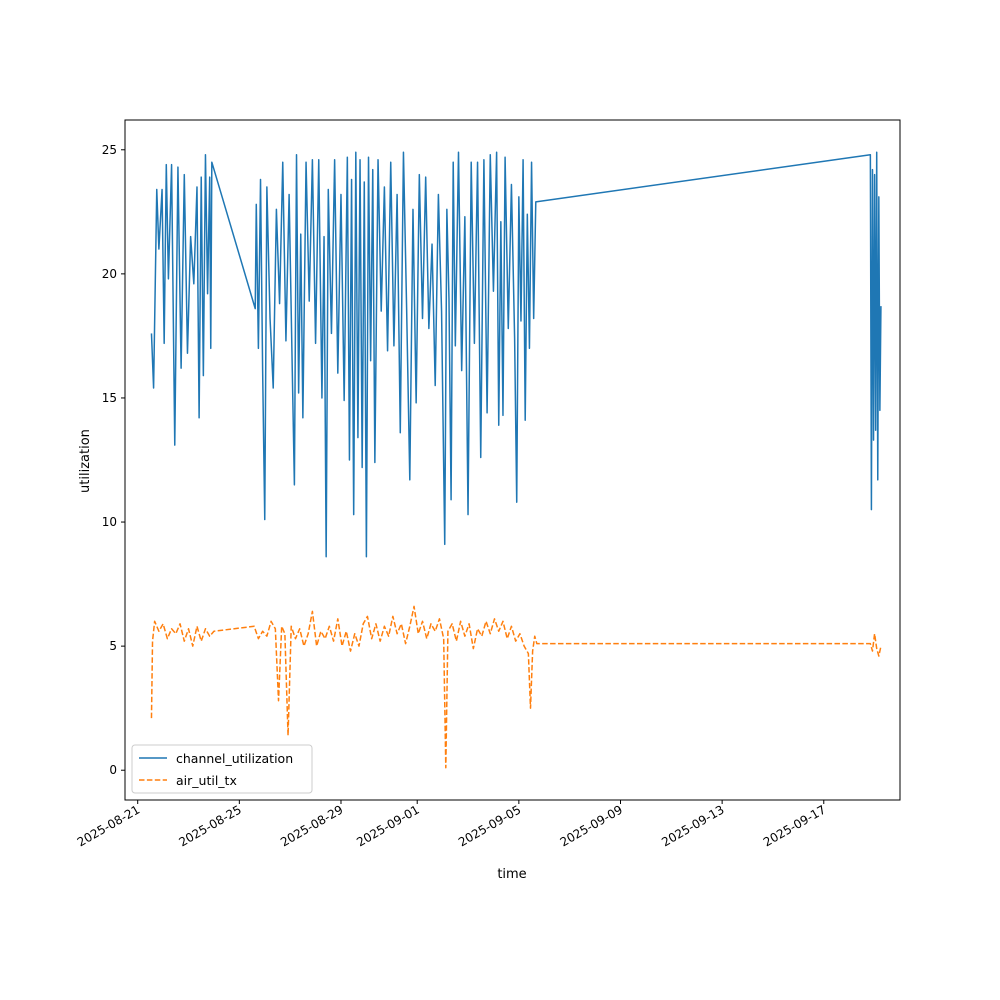  I want to click on y-tick-label: 20, so click(109, 274).